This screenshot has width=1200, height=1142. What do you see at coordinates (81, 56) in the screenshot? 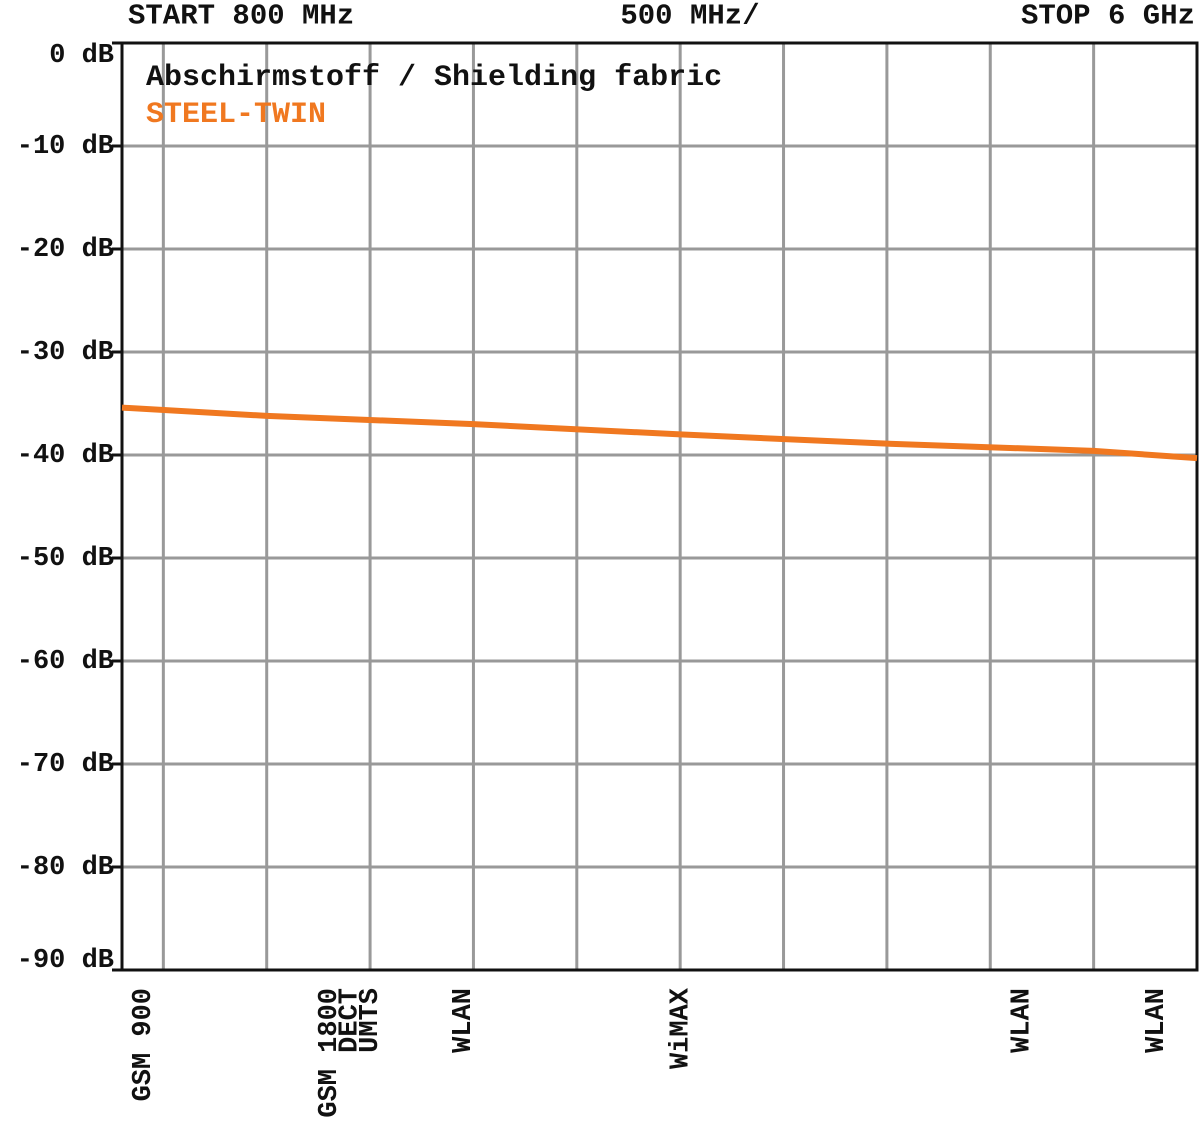
I see `y-tick-label: 0 dB` at bounding box center [81, 56].